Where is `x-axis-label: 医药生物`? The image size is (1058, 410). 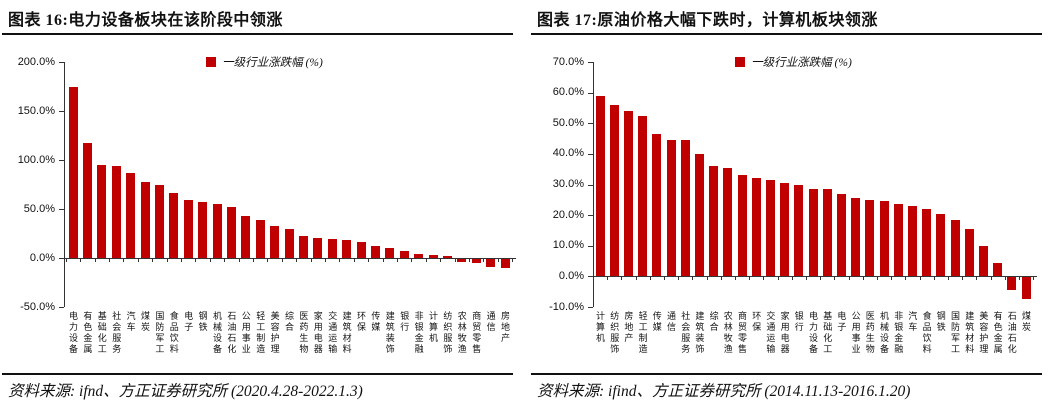
x-axis-label: 医药生物 is located at coordinates (303, 333).